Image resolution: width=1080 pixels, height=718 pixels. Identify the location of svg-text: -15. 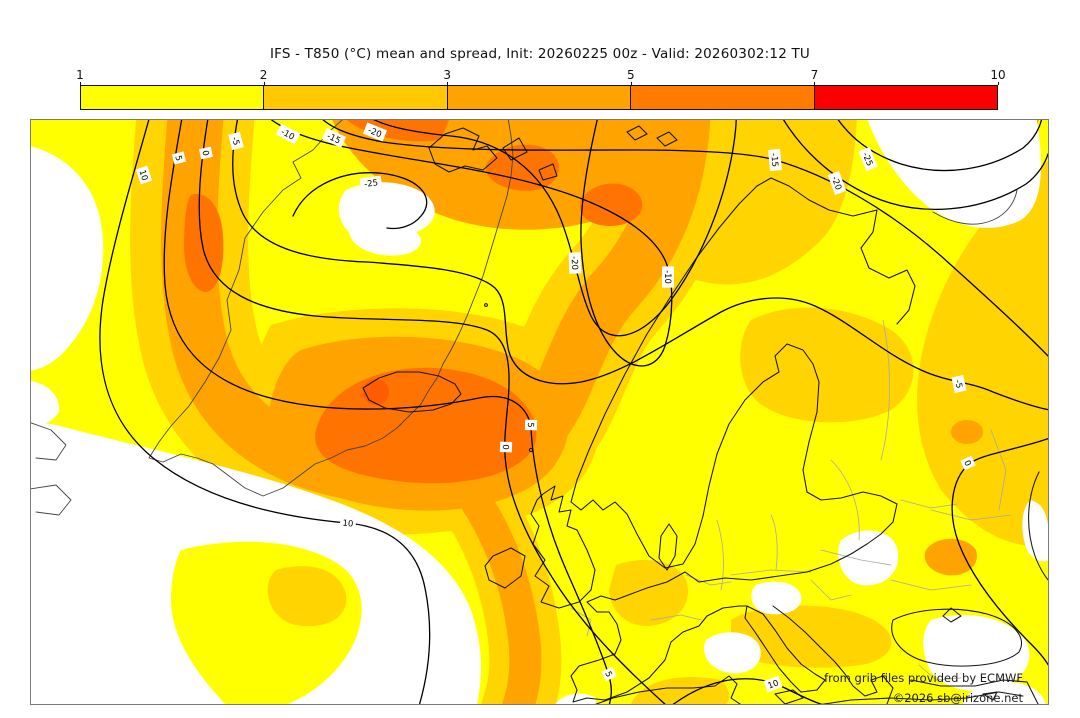
(773, 160).